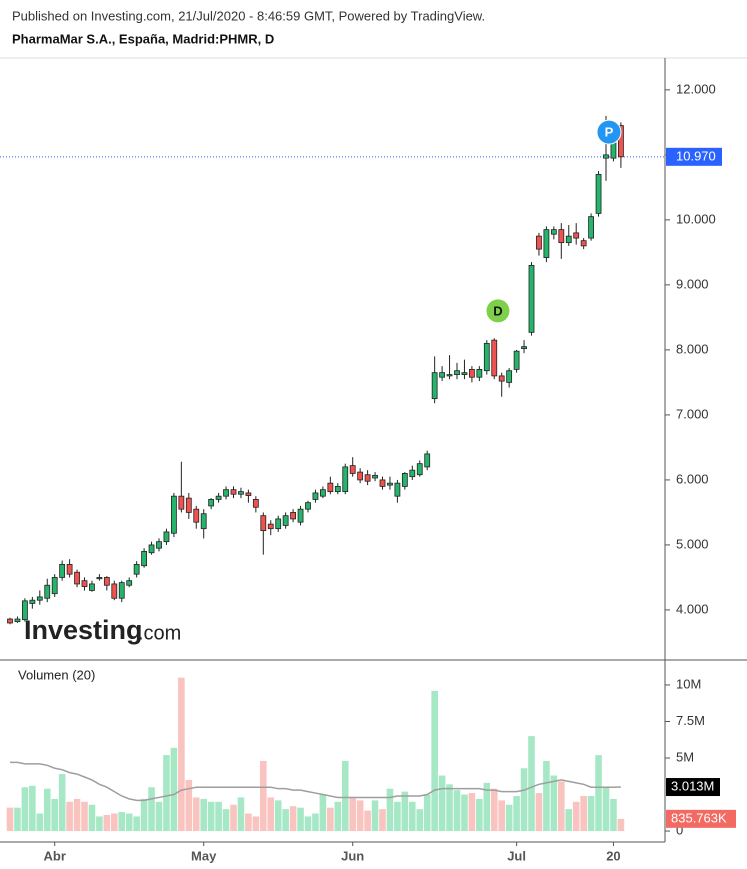 This screenshot has width=747, height=869. What do you see at coordinates (688, 683) in the screenshot?
I see `y-tick-label: 10M` at bounding box center [688, 683].